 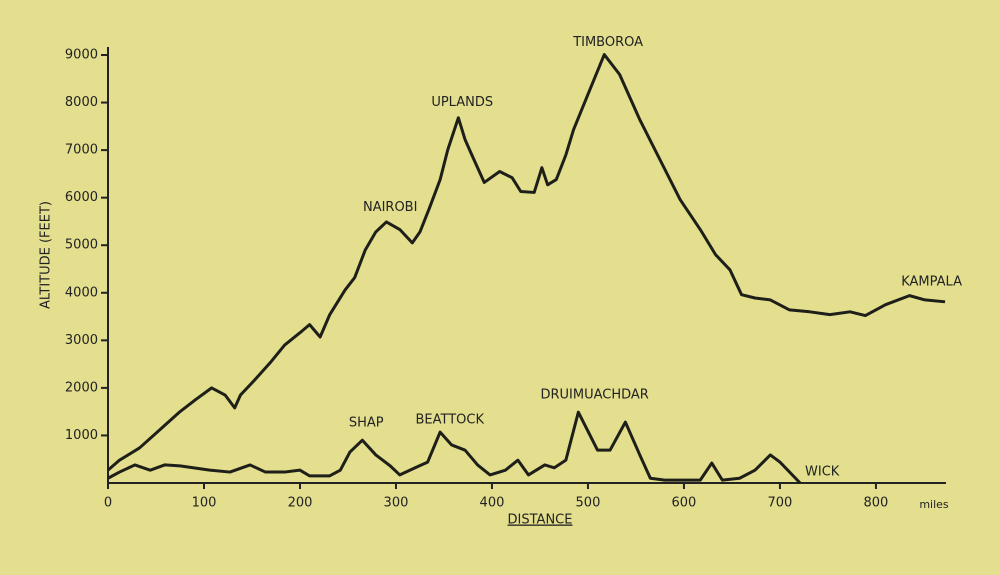 I want to click on x-tick-label: 200, so click(x=300, y=503).